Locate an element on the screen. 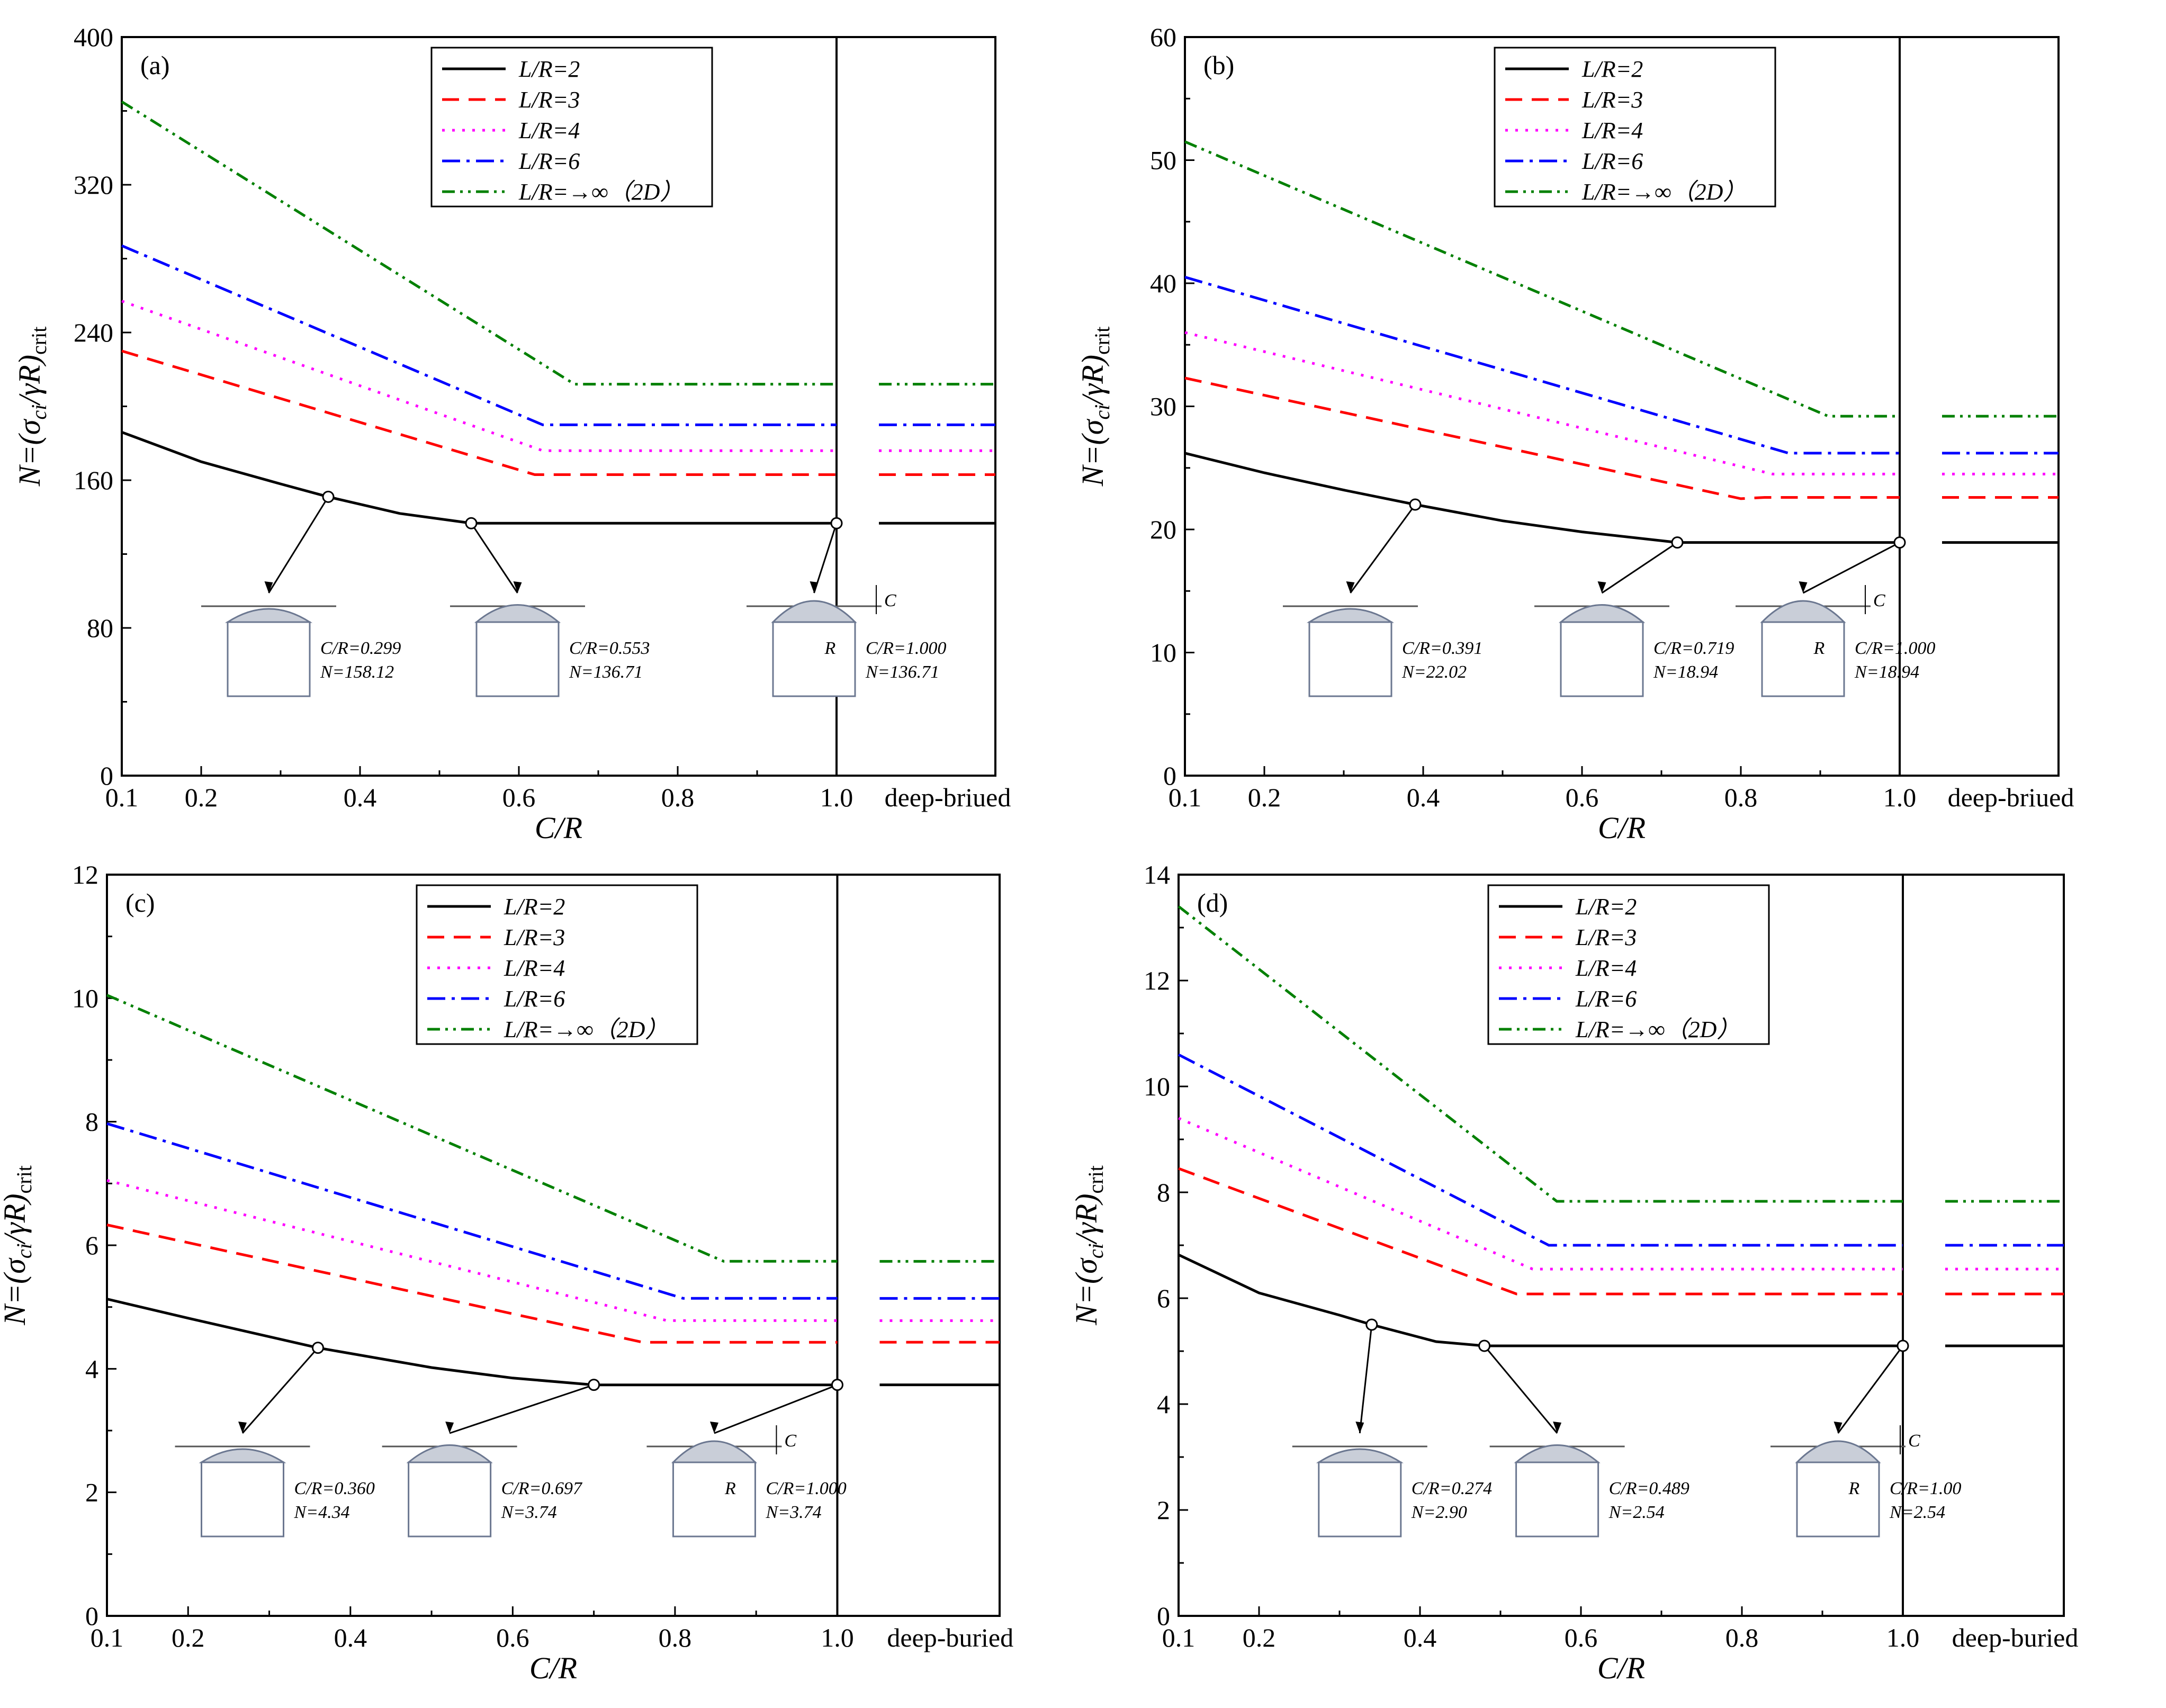 The height and width of the screenshot is (1708, 2166). tunnel-inset: C R C/R=1.000 N=18.94 is located at coordinates (1835, 641).